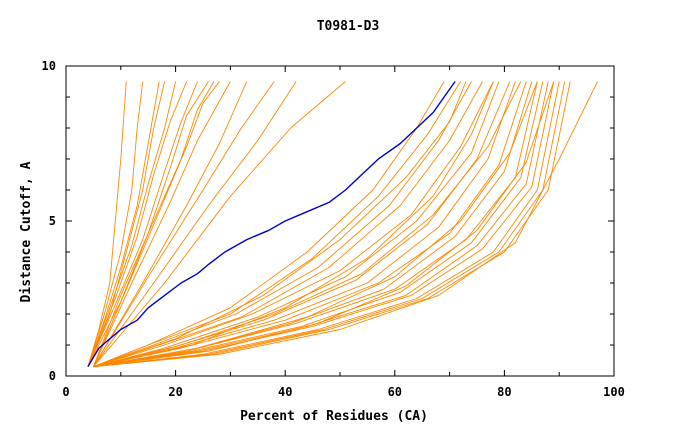  What do you see at coordinates (52, 221) in the screenshot?
I see `y-tick-label: 5` at bounding box center [52, 221].